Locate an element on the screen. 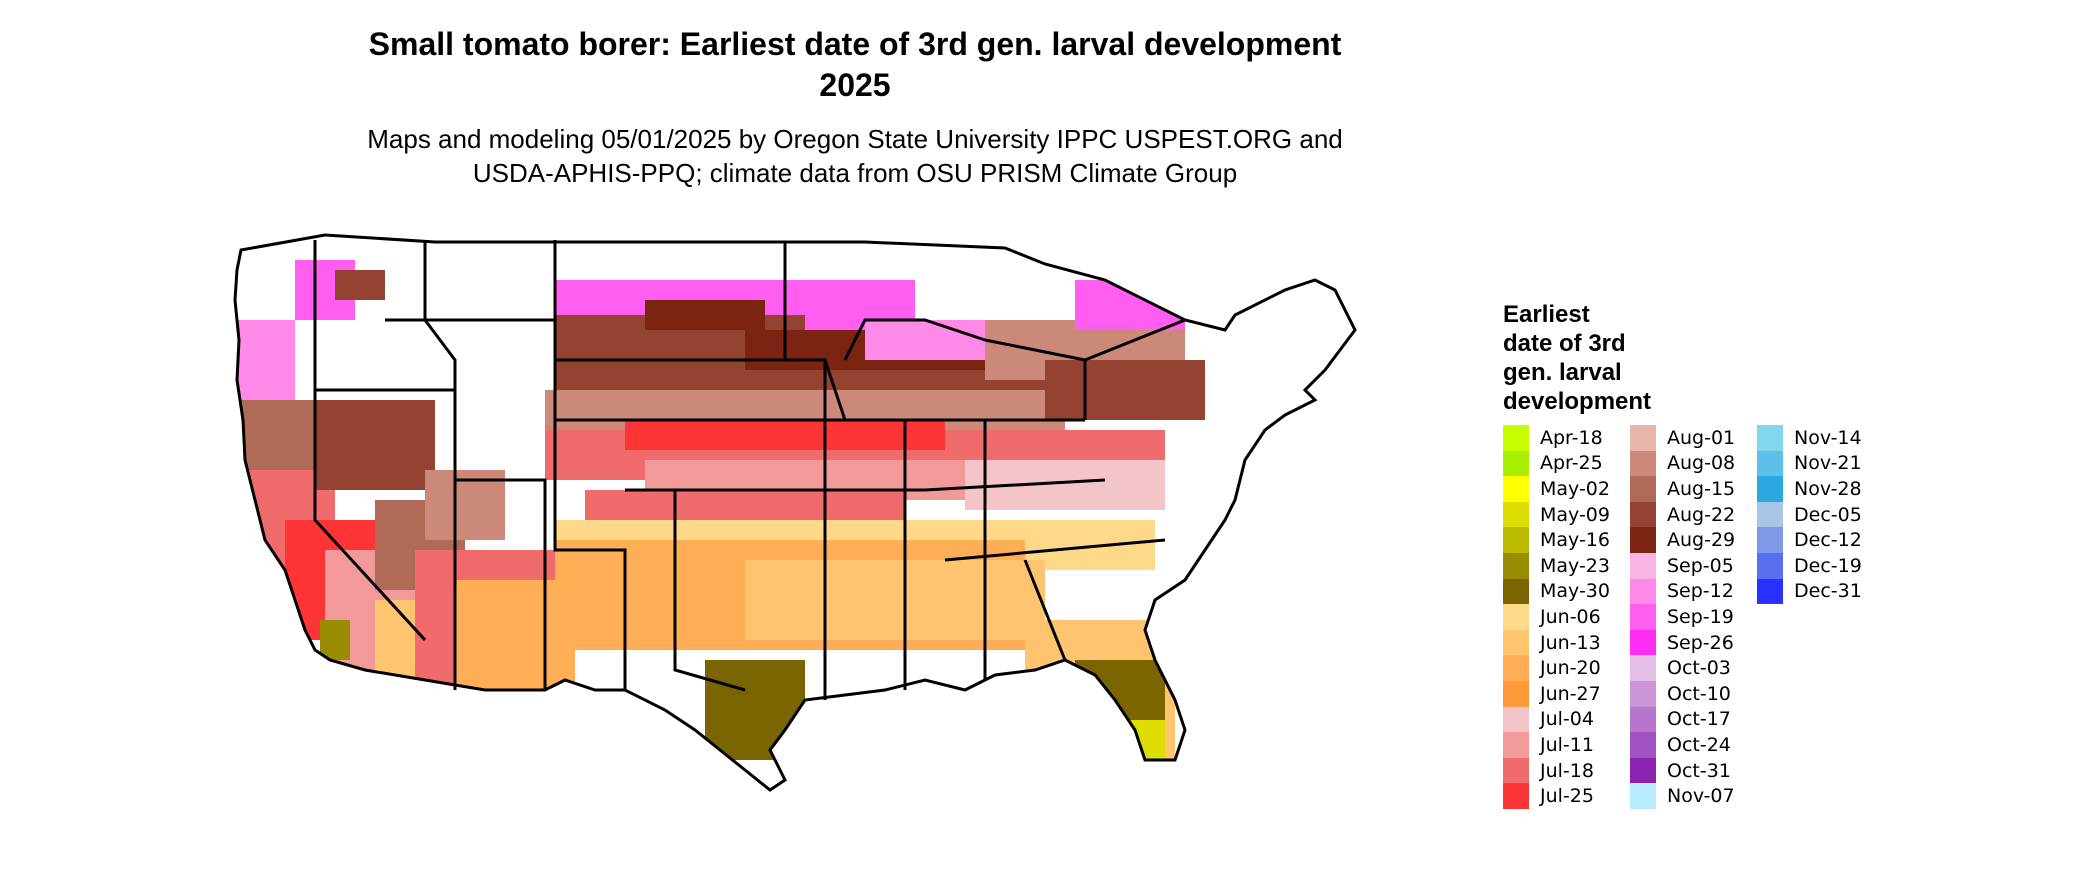 The height and width of the screenshot is (892, 2100). legend-label: Sep-12 is located at coordinates (1700, 591).